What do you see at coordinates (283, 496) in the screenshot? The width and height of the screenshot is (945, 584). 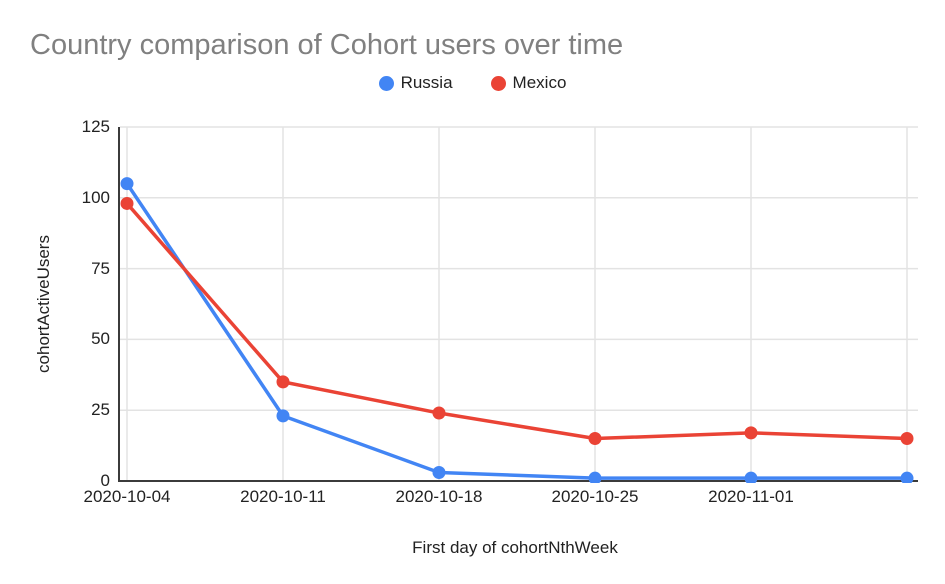 I see `x-tick-label: 2020-10-11` at bounding box center [283, 496].